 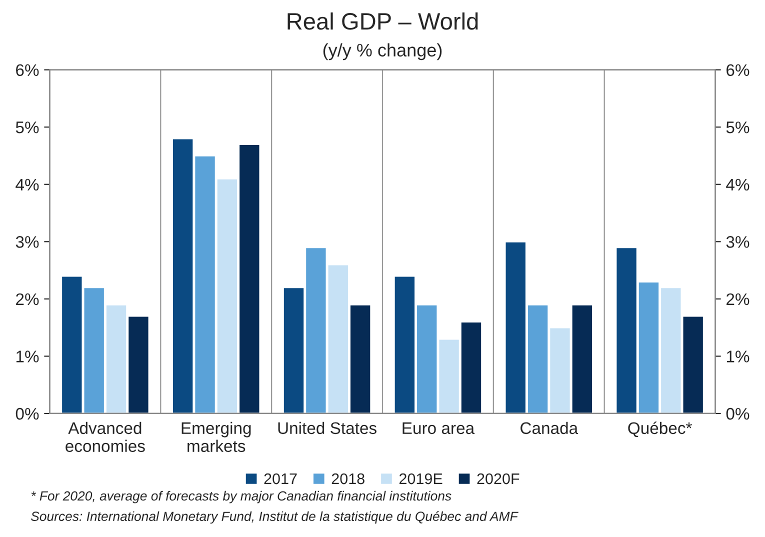 I want to click on x-tick-label: Emerging markets, so click(x=216, y=437).